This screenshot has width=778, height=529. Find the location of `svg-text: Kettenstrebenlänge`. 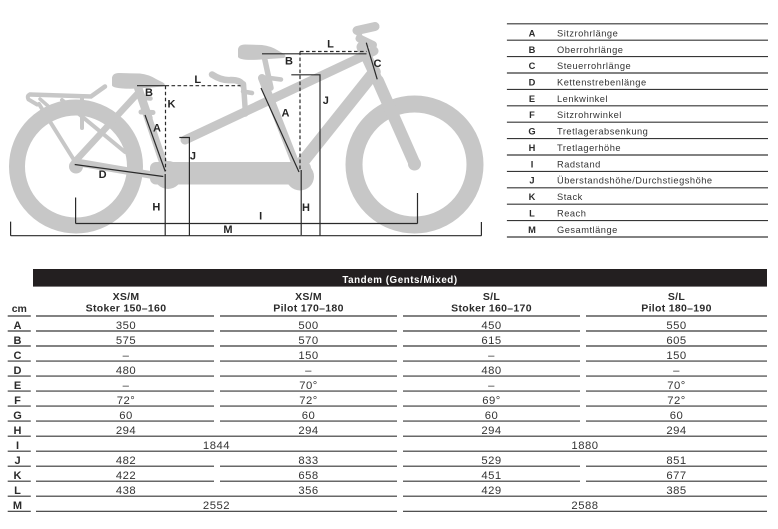

svg-text: Kettenstrebenlänge is located at coordinates (602, 83).